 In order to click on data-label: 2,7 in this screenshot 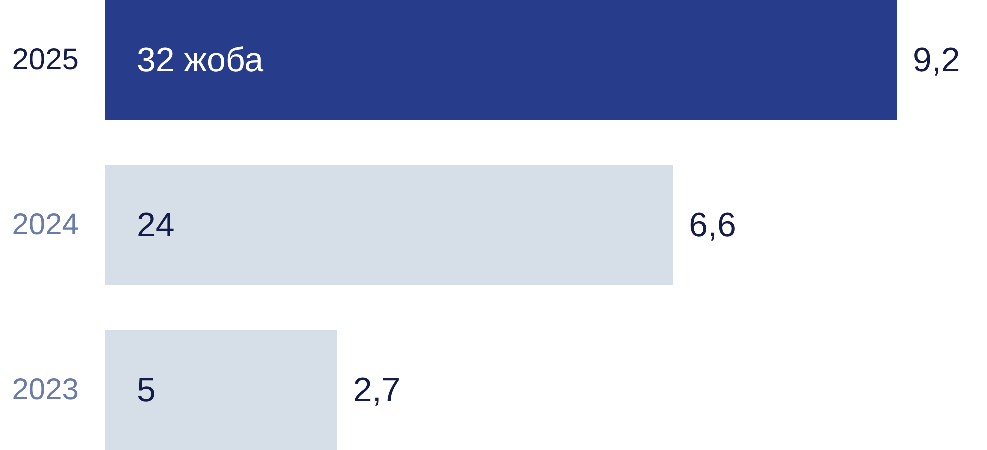, I will do `click(377, 391)`.